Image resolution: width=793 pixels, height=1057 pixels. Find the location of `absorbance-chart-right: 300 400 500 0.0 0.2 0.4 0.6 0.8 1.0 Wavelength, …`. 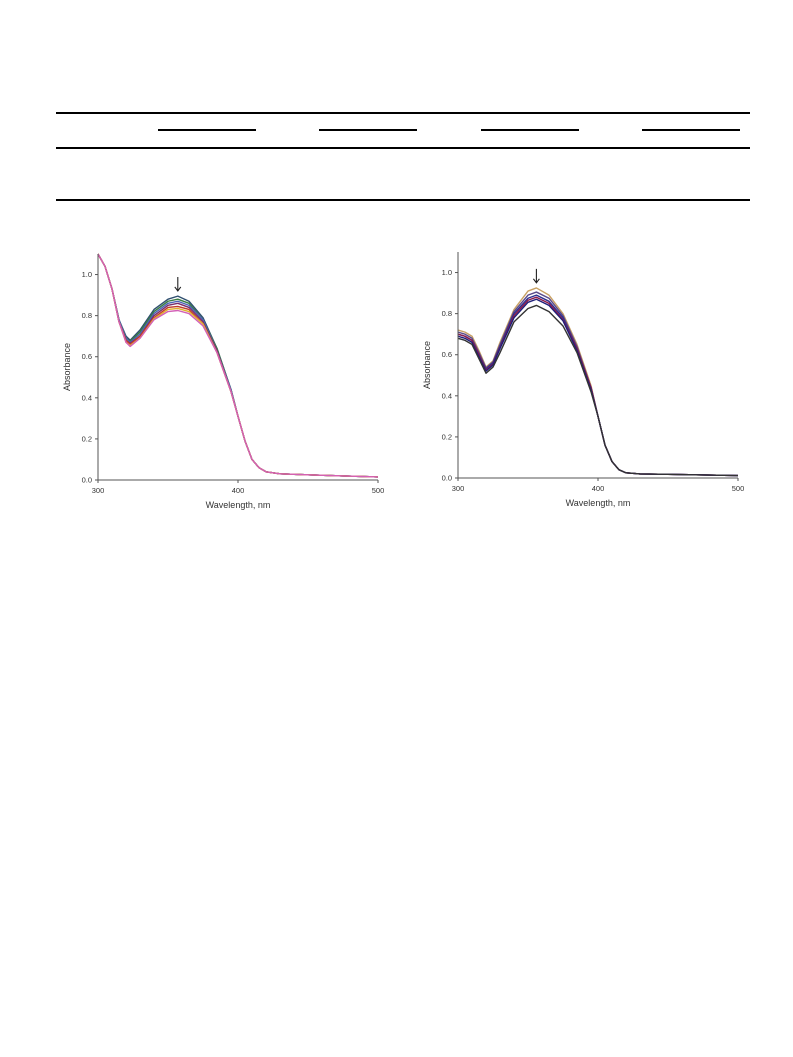

absorbance-chart-right: 300 400 500 0.0 0.2 0.4 0.6 0.8 1.0 Wavelength, … is located at coordinates (583, 380).